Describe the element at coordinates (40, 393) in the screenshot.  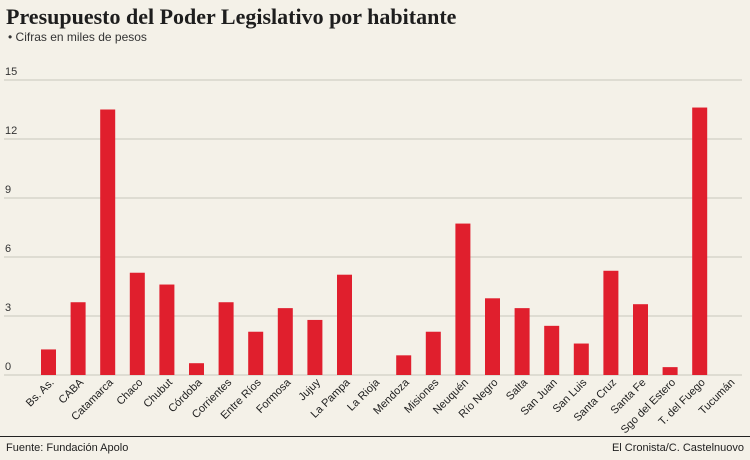
I see `x-tick-label: Bs. As.` at that location.